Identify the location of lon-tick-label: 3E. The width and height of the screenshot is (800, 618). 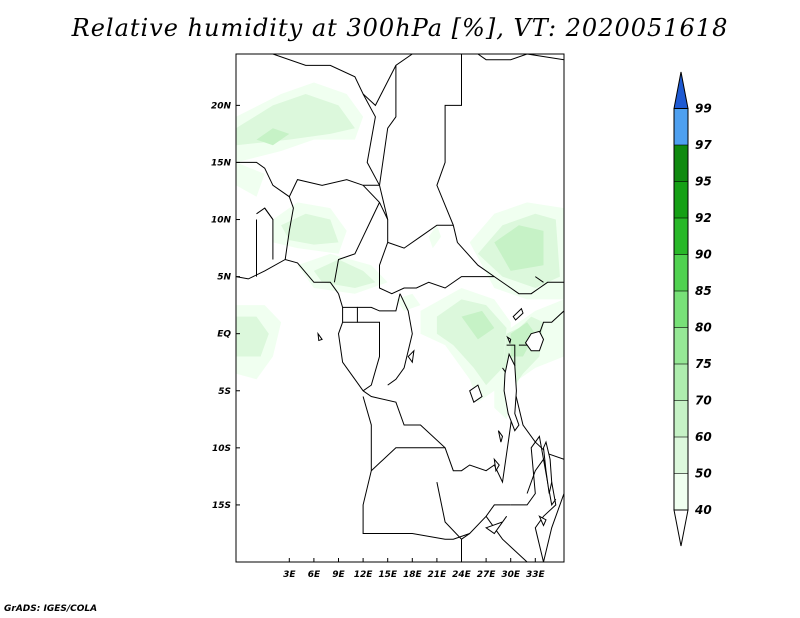
(289, 575).